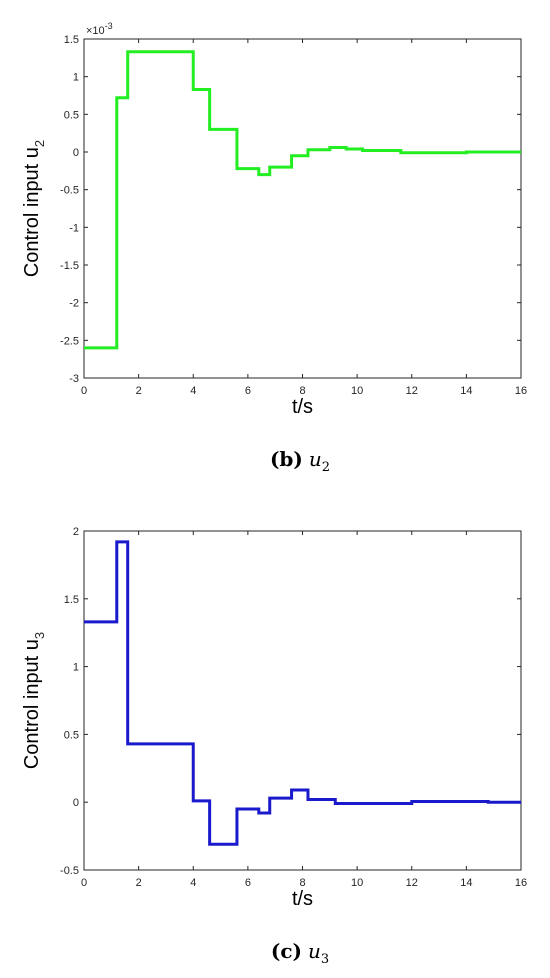  I want to click on y-exponent-base: ×10, so click(95, 31).